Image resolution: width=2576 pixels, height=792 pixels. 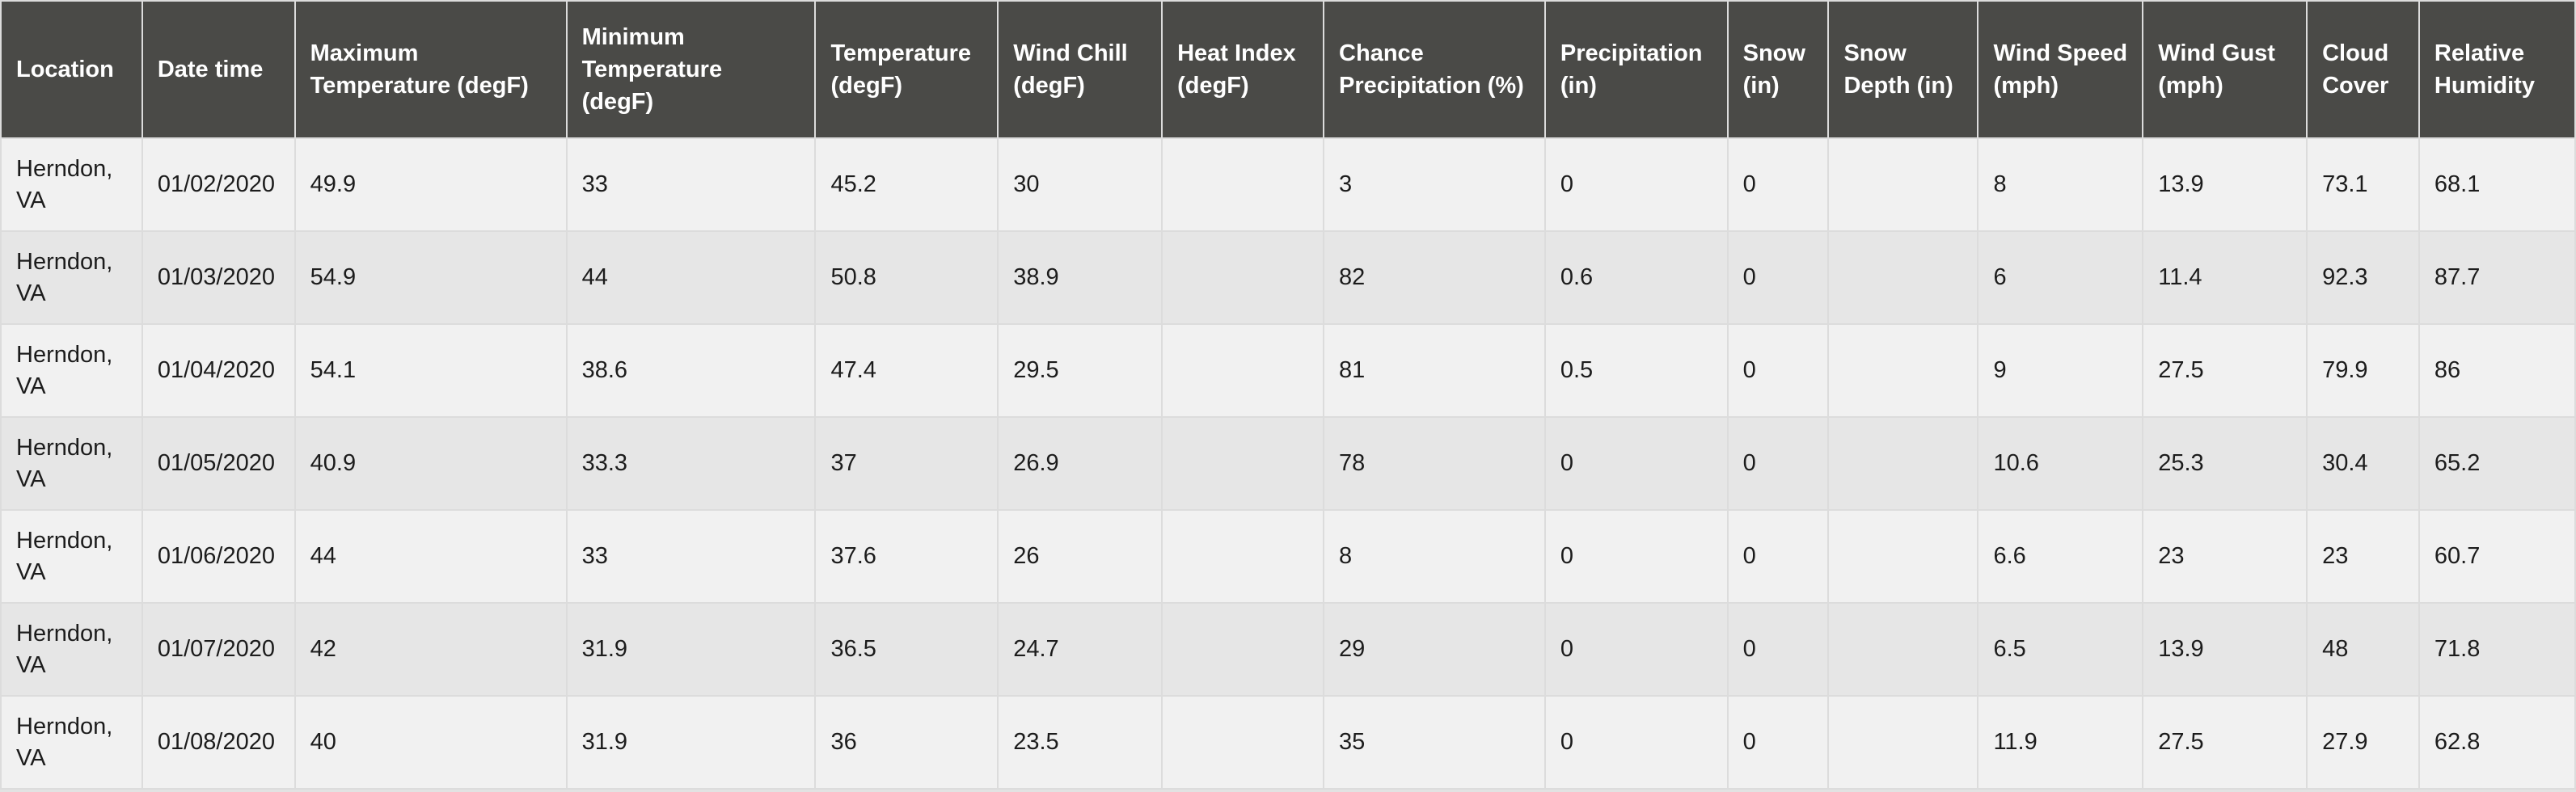 What do you see at coordinates (1434, 277) in the screenshot?
I see `table-cell: 82` at bounding box center [1434, 277].